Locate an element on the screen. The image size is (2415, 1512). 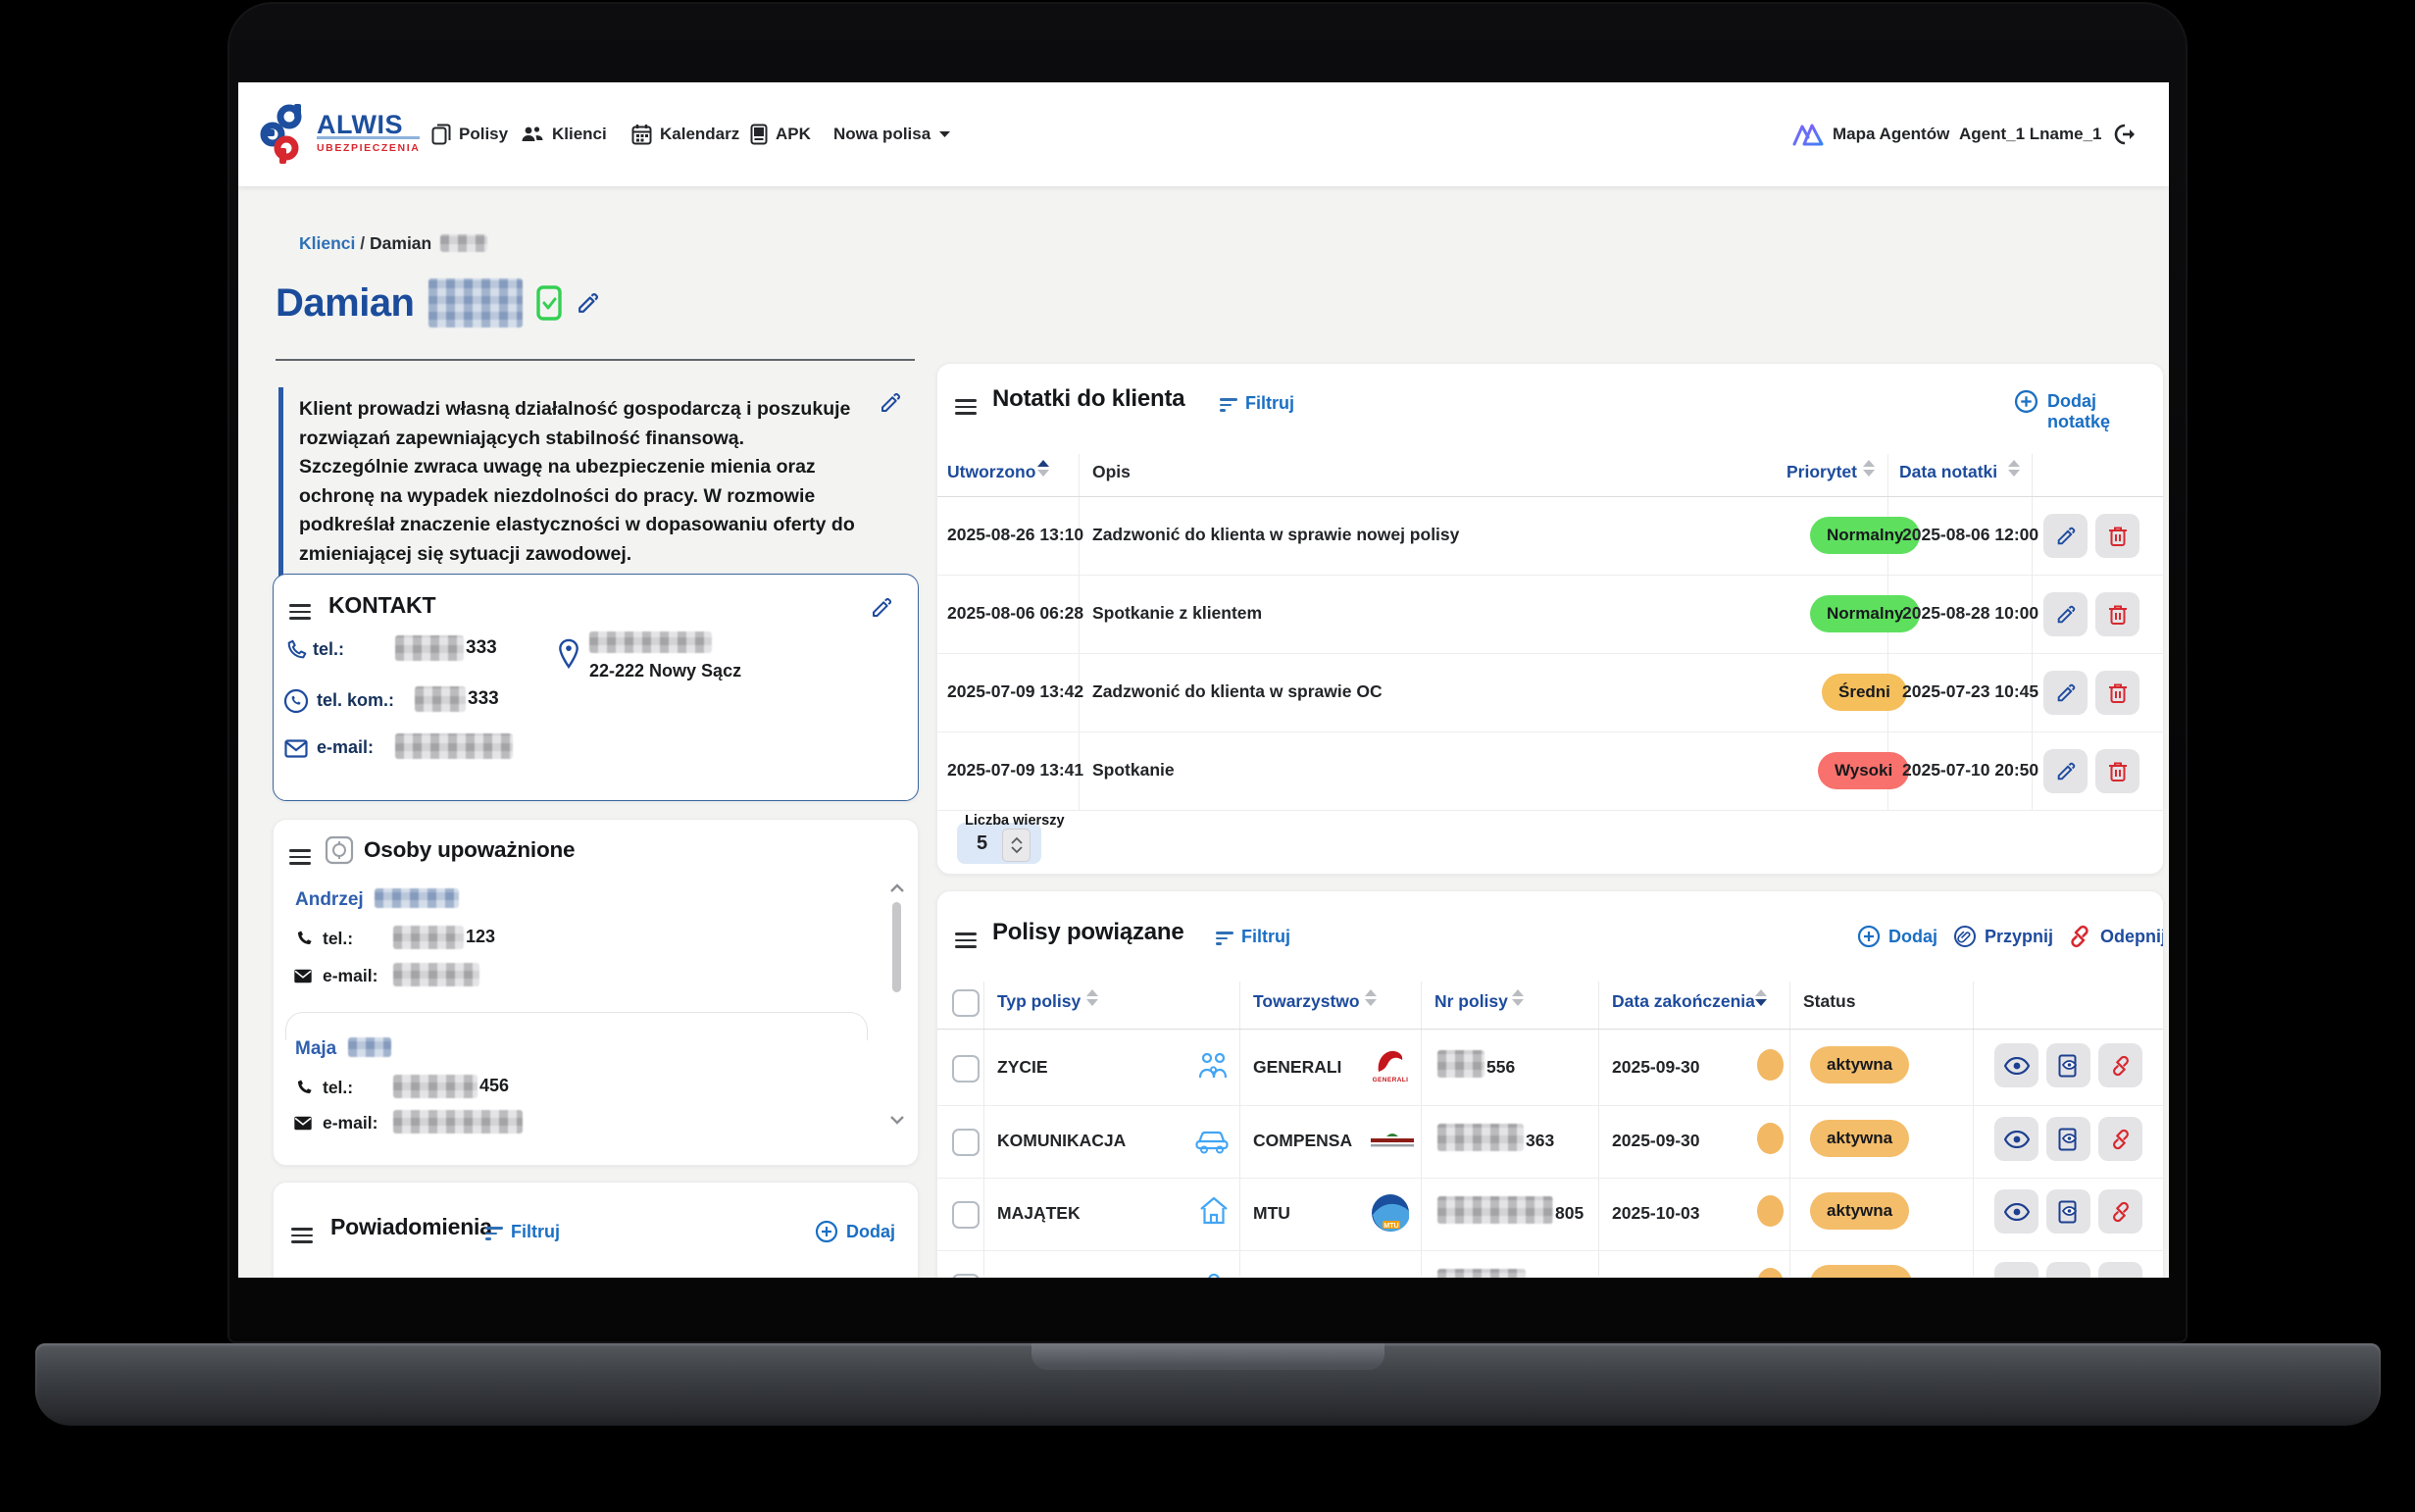
breadcrumb-redacted-surname is located at coordinates (464, 243).